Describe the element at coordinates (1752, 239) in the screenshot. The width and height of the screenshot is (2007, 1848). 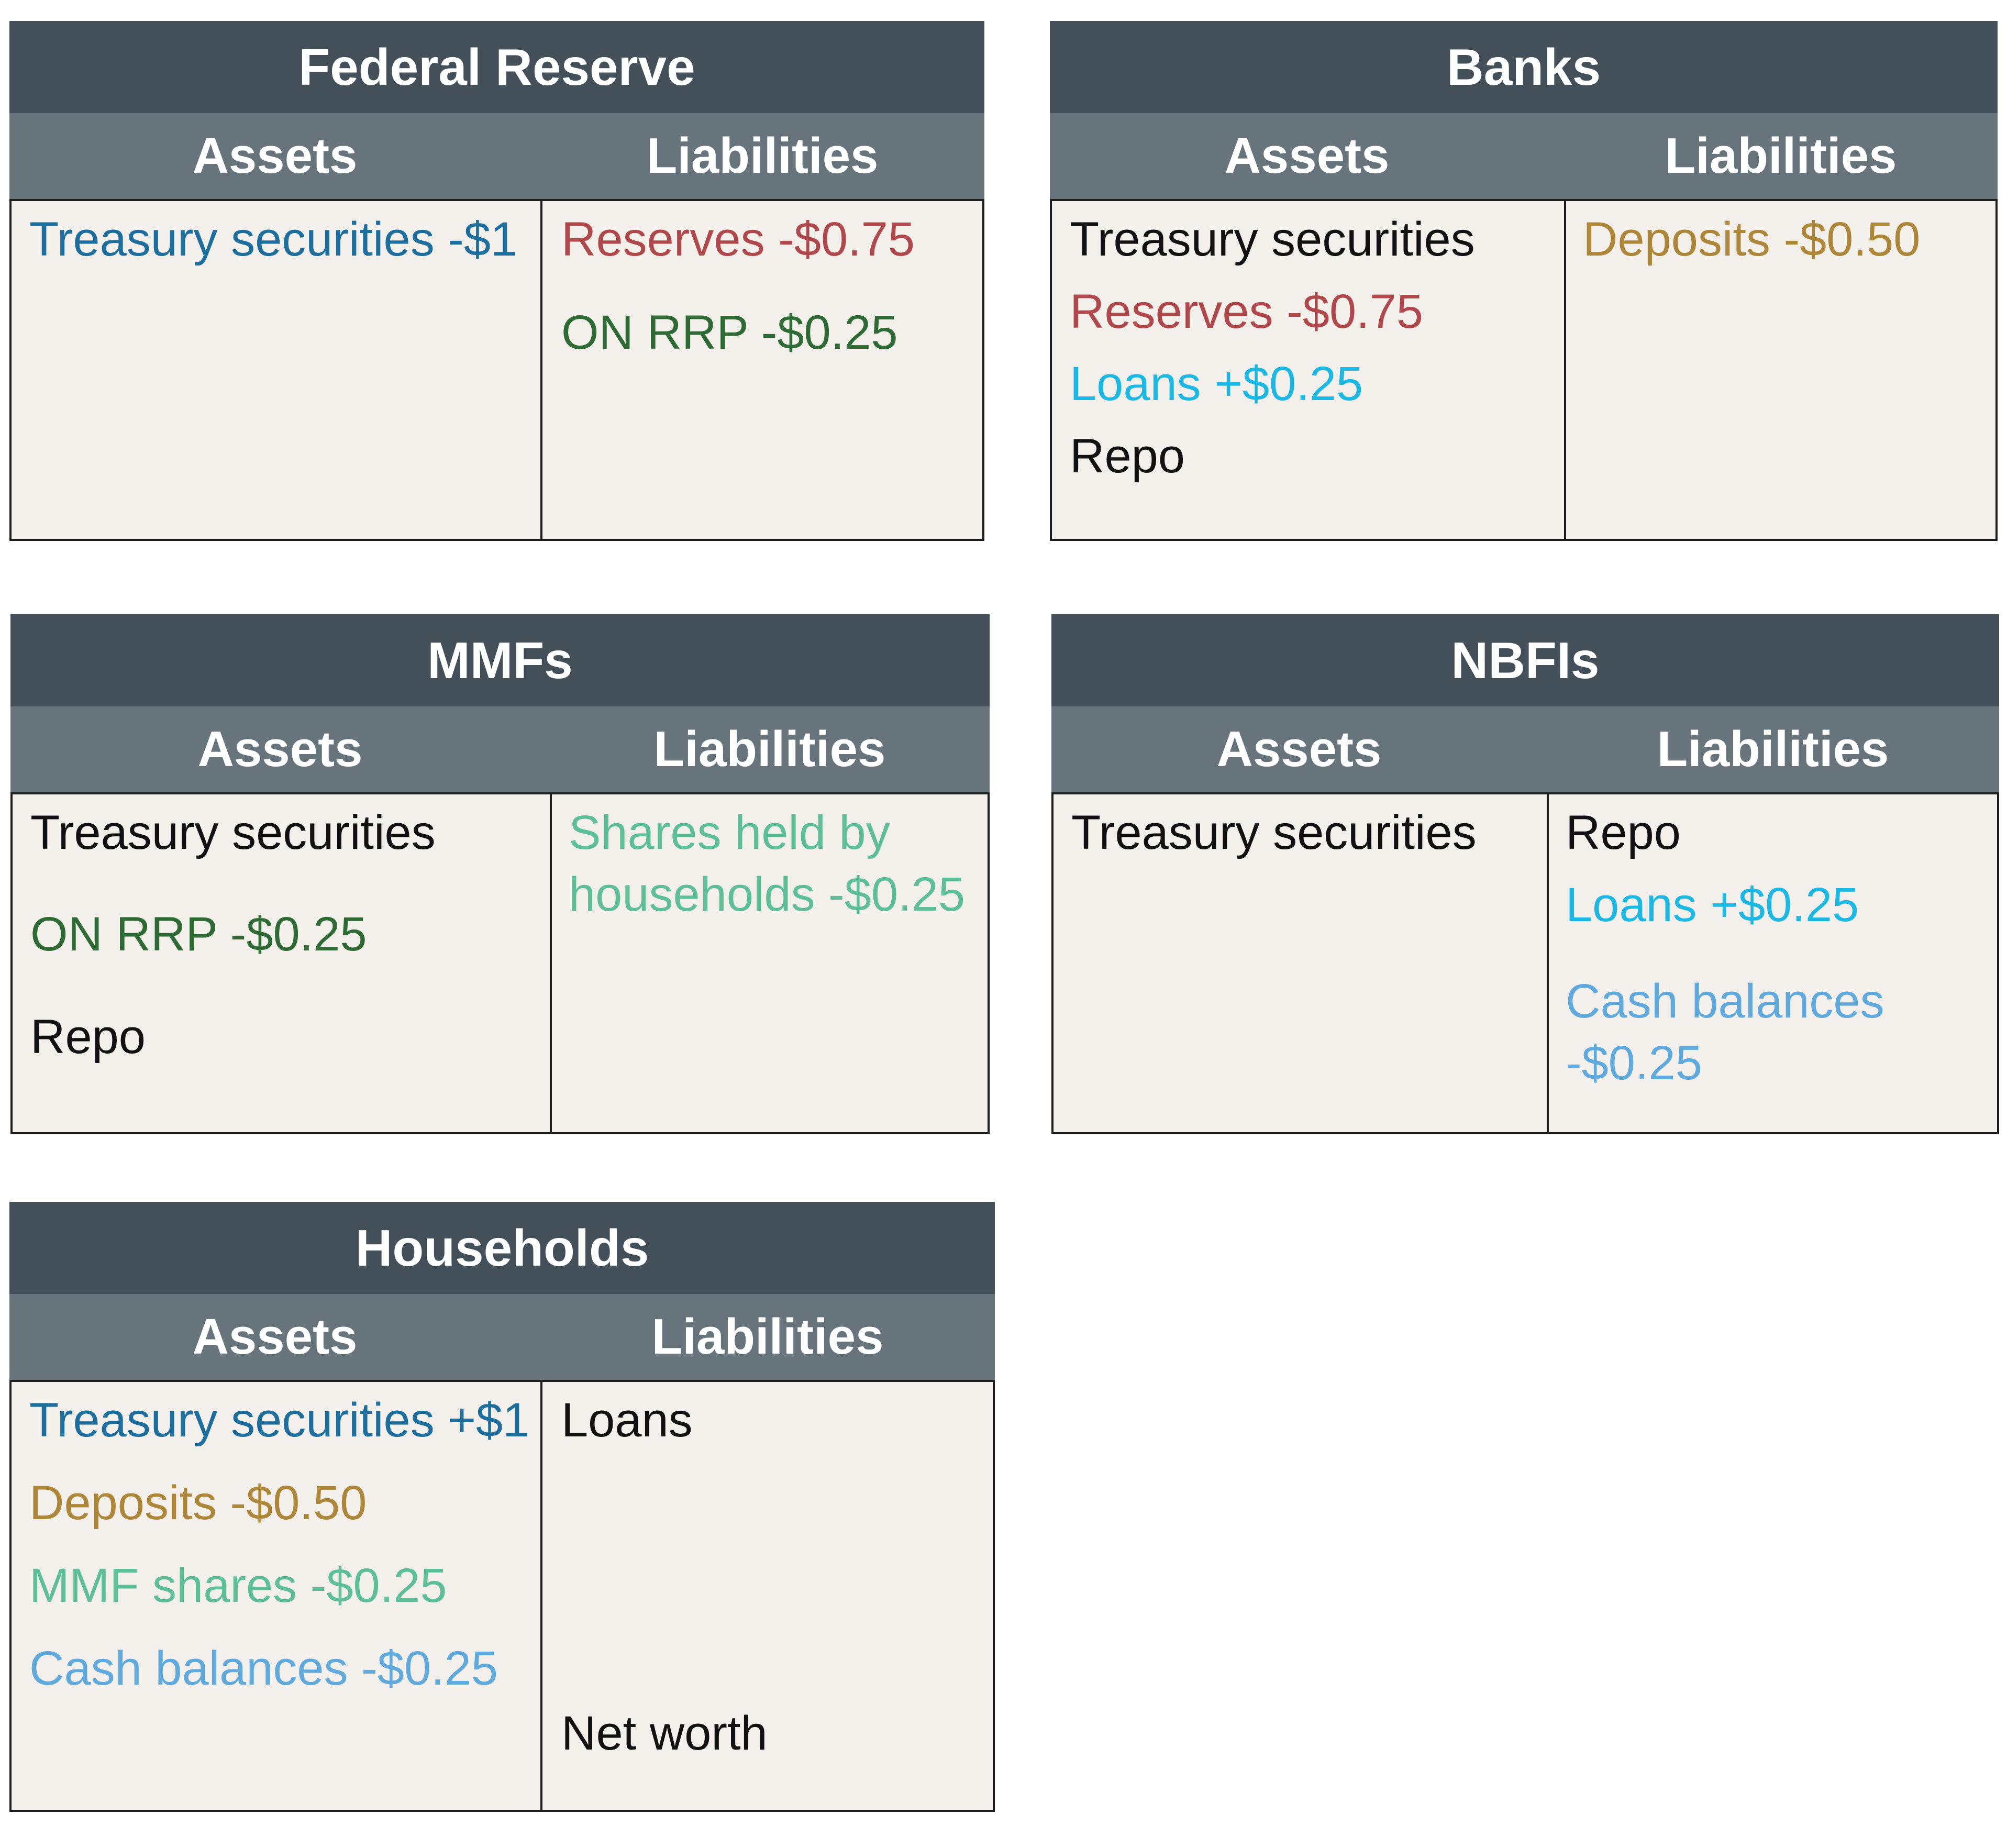
I see `liability-entry: Deposits -$0.50` at that location.